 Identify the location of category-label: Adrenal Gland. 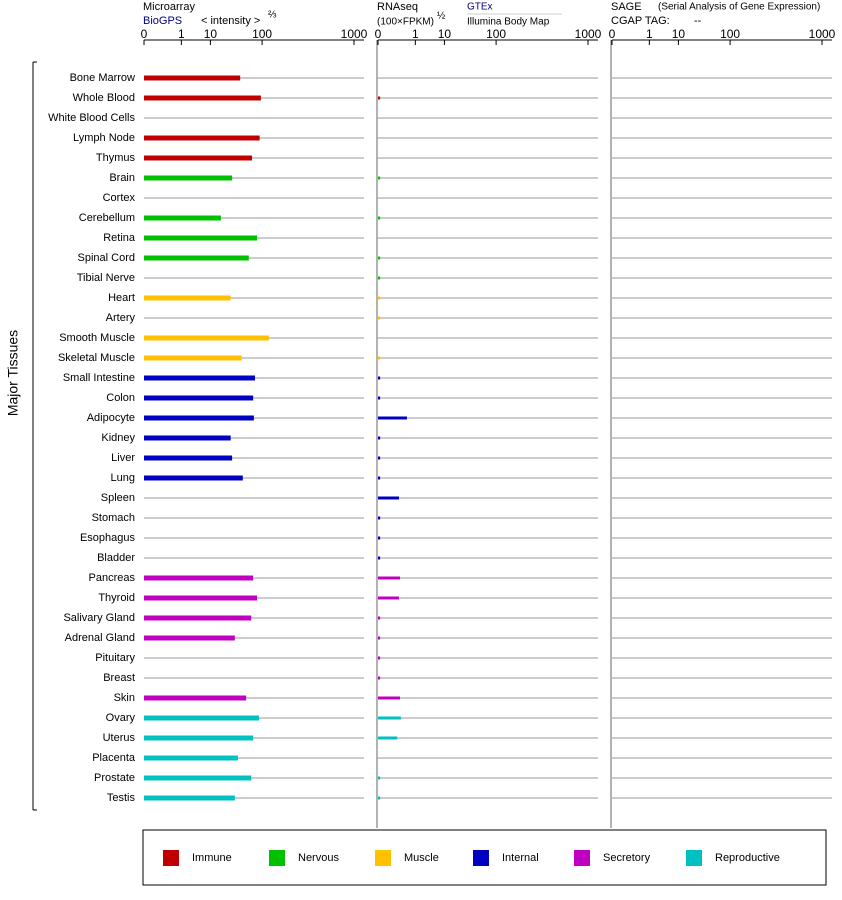
(100, 638).